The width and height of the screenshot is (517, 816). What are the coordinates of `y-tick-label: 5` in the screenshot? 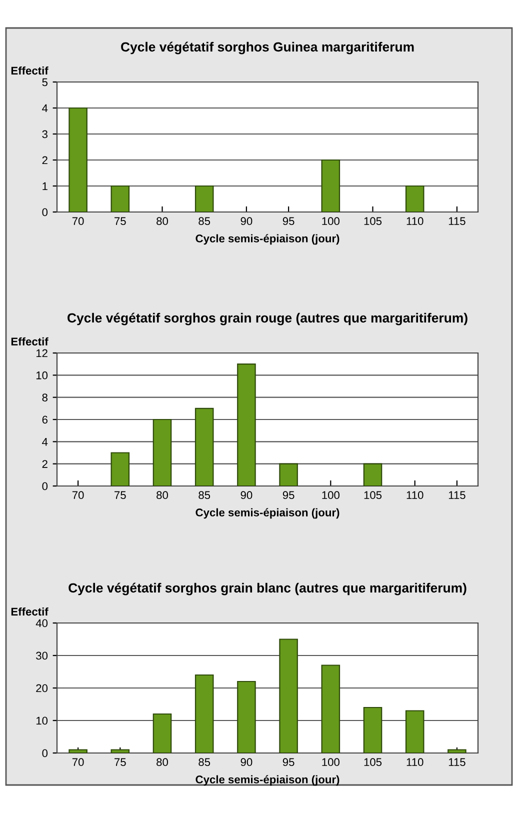 It's located at (45, 82).